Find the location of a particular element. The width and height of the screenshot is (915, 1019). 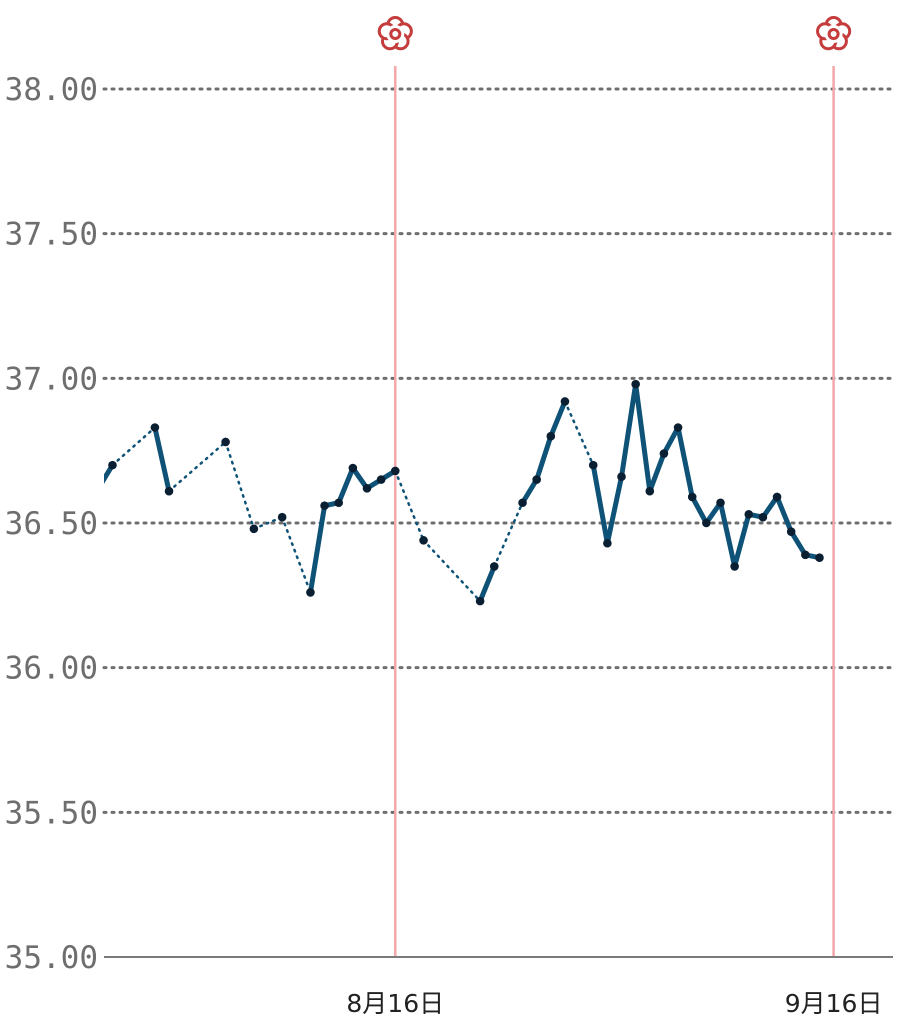

y-tick-label: 36.50 is located at coordinates (51, 524).